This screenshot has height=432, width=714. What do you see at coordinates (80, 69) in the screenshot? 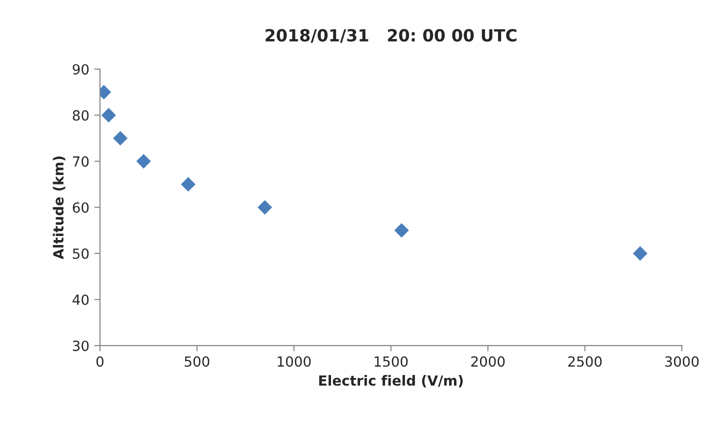
I see `y-tick-label: 90` at bounding box center [80, 69].